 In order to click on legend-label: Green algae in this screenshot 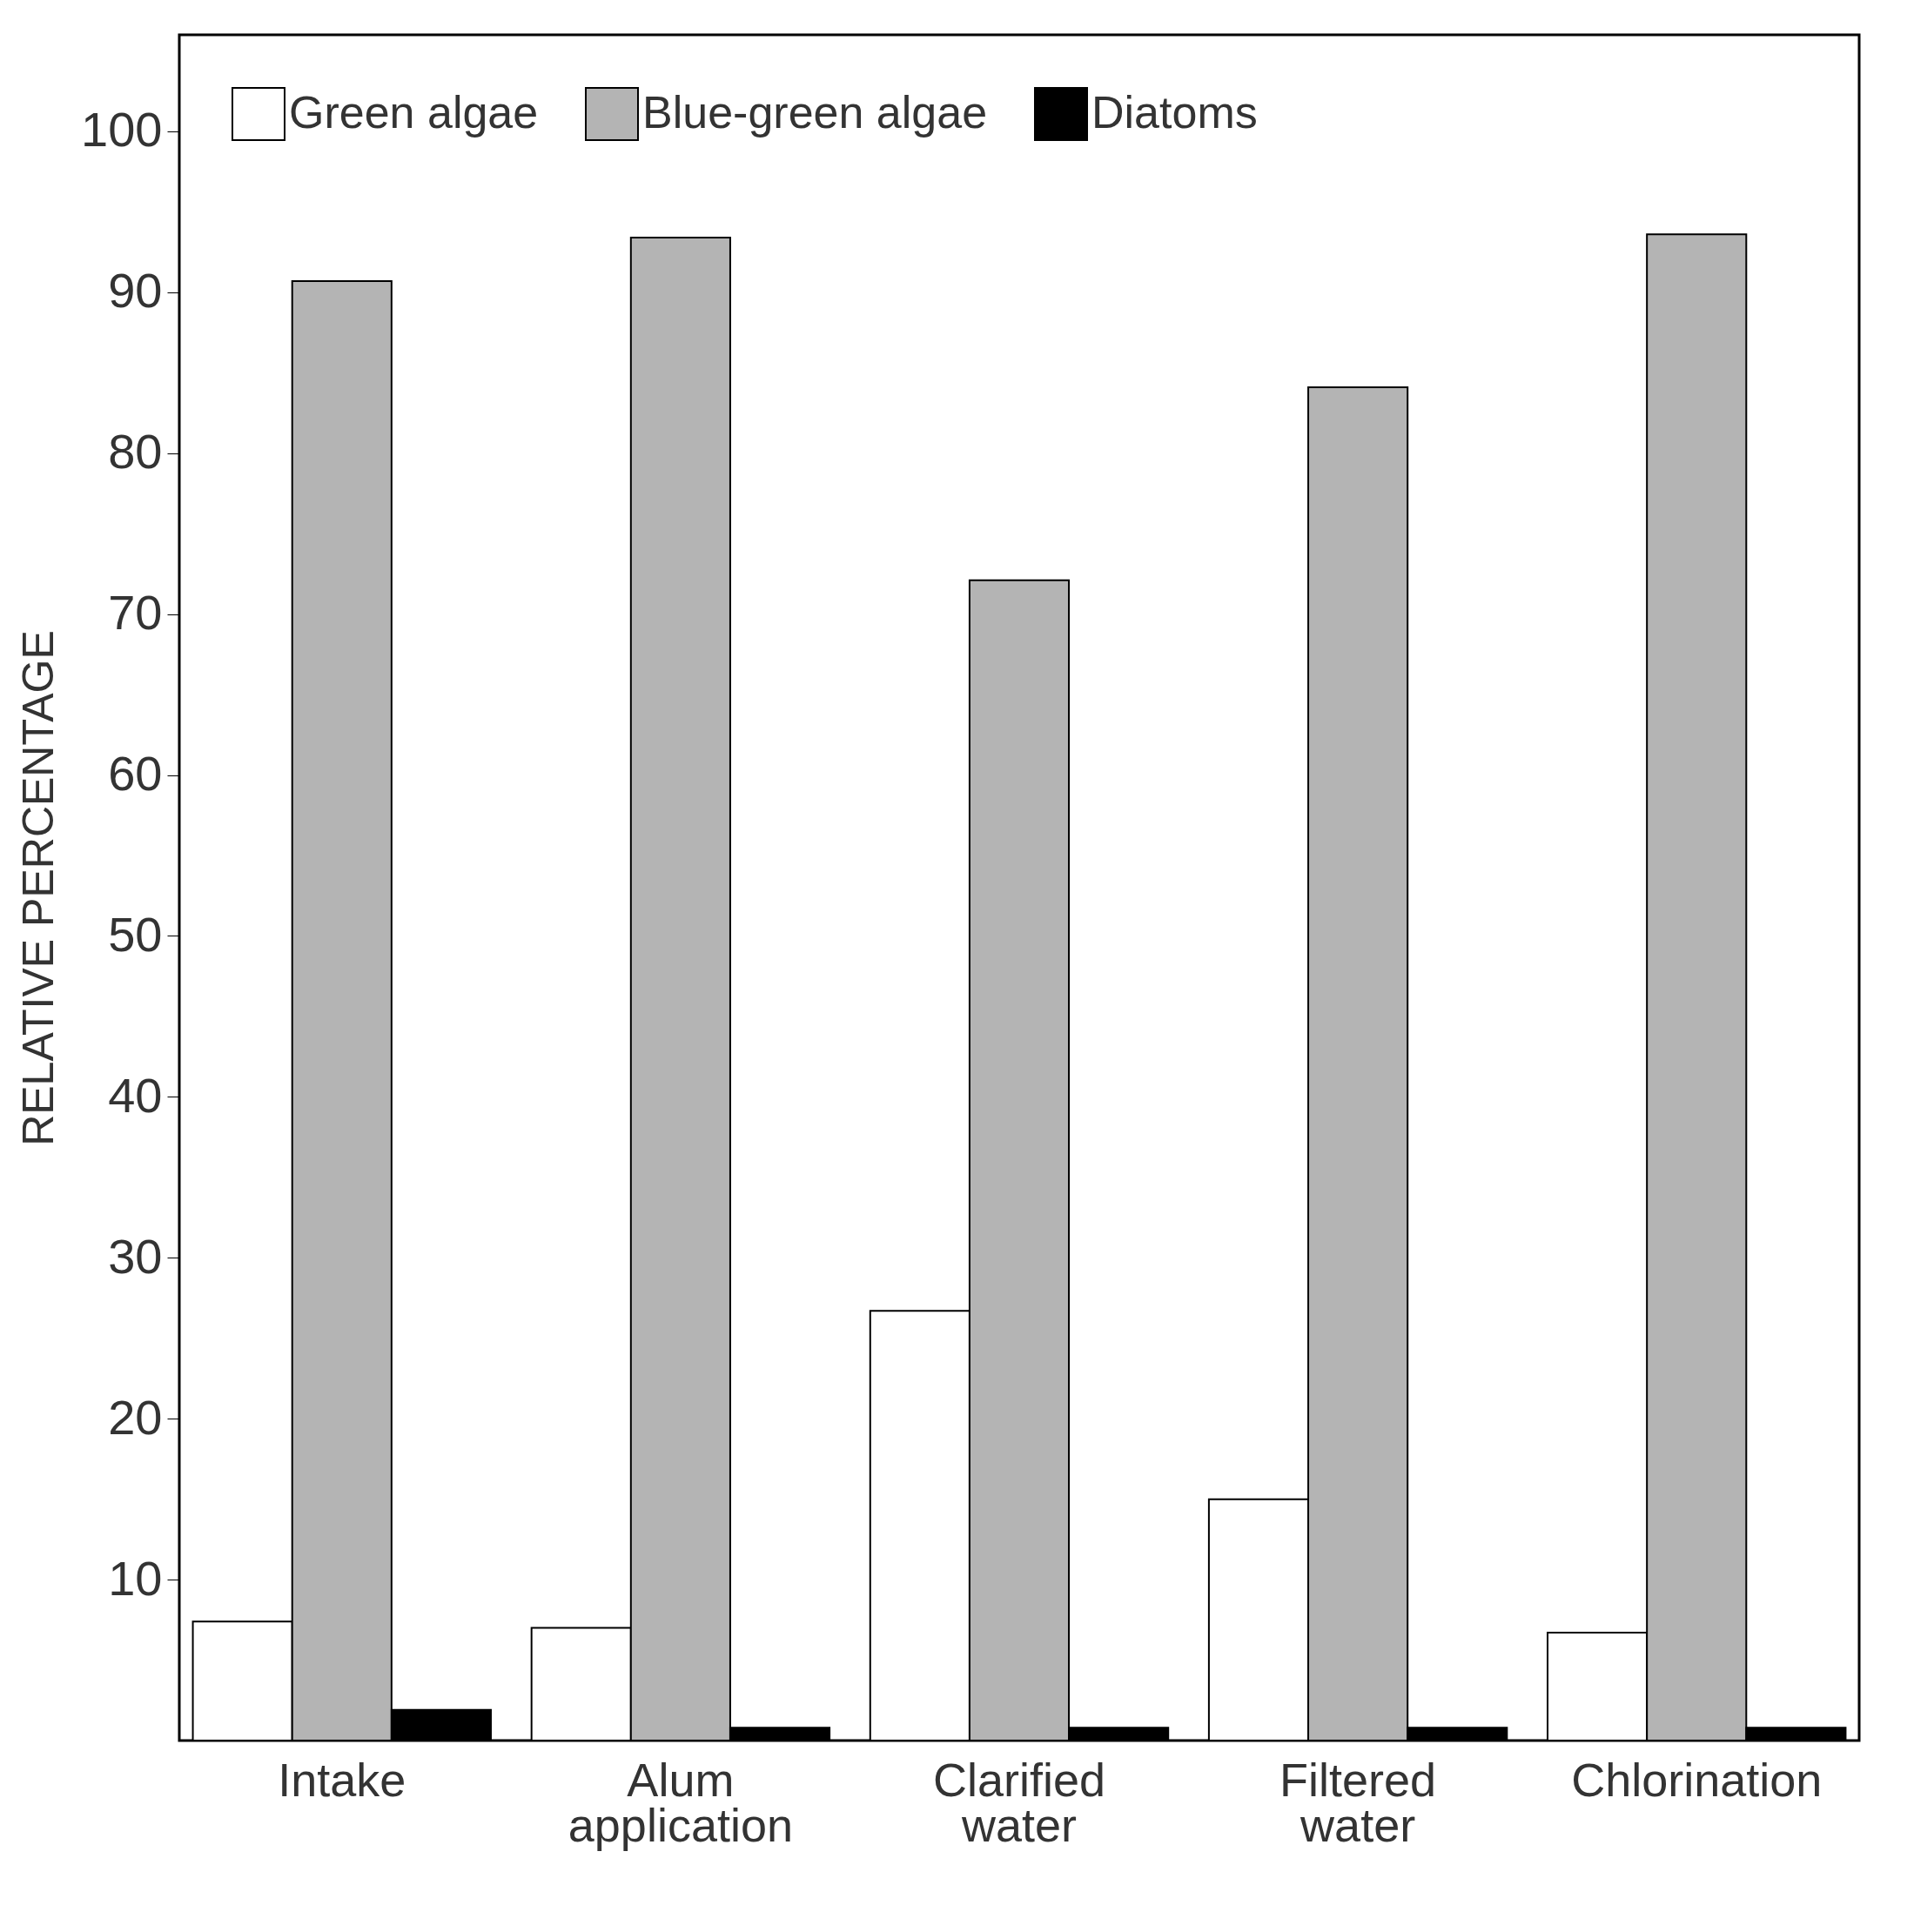, I will do `click(414, 112)`.